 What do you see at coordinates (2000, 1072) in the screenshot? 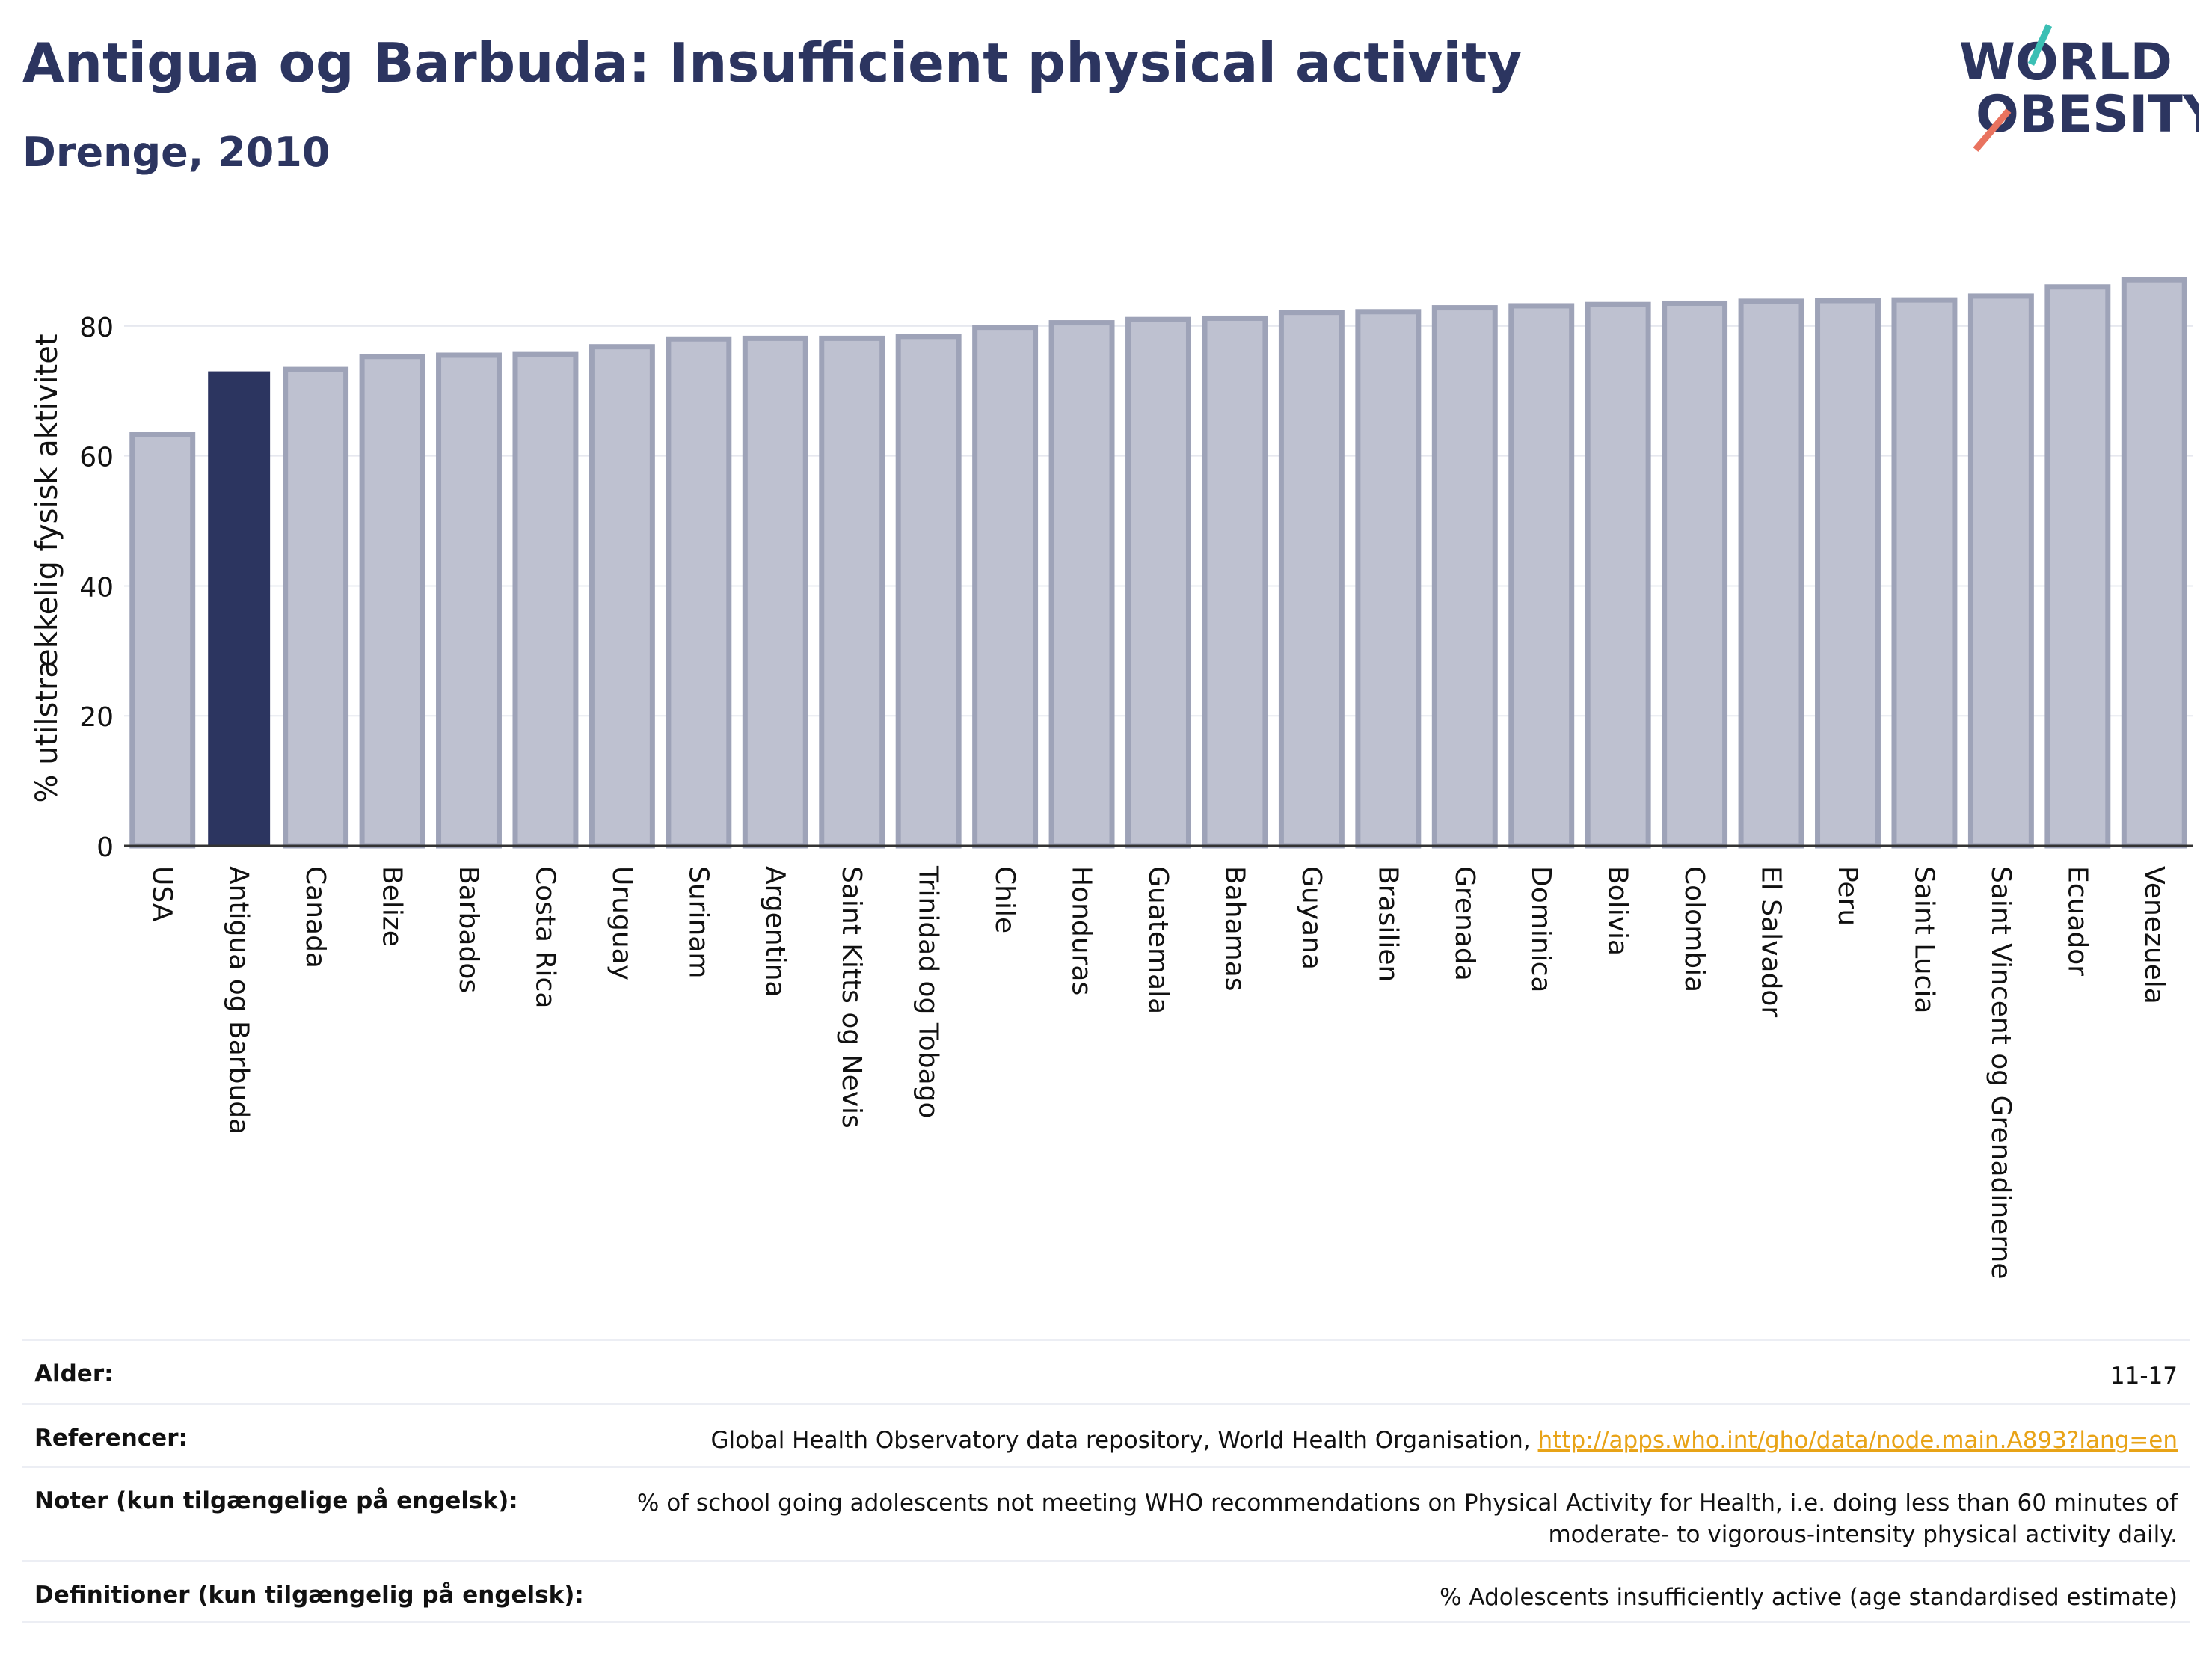
I see `x-tick-label: Saint Vincent og Grenadinerne` at bounding box center [2000, 1072].